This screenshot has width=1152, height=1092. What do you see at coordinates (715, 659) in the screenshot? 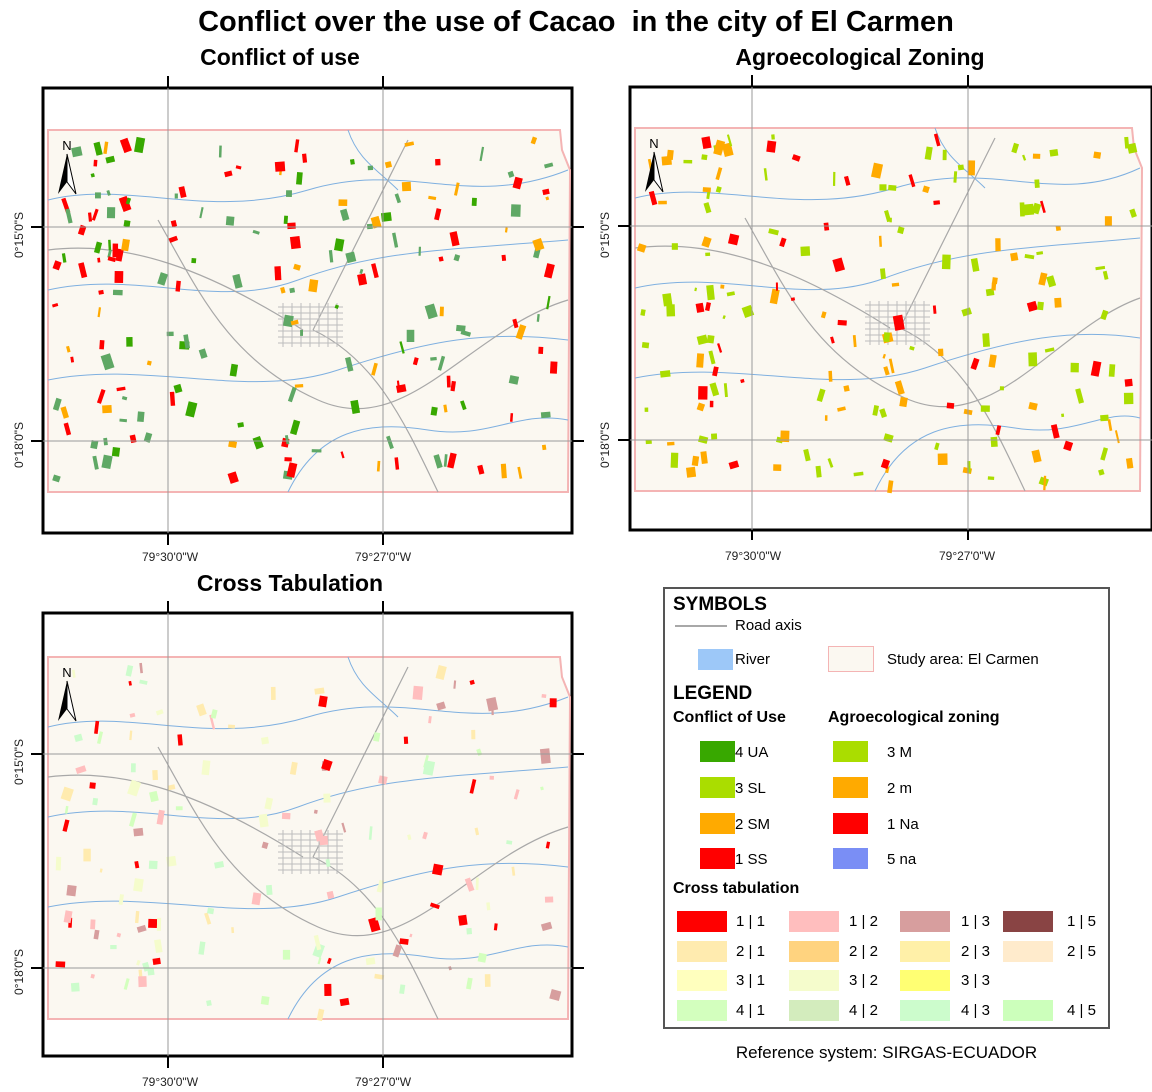
I see `river-swatch` at bounding box center [715, 659].